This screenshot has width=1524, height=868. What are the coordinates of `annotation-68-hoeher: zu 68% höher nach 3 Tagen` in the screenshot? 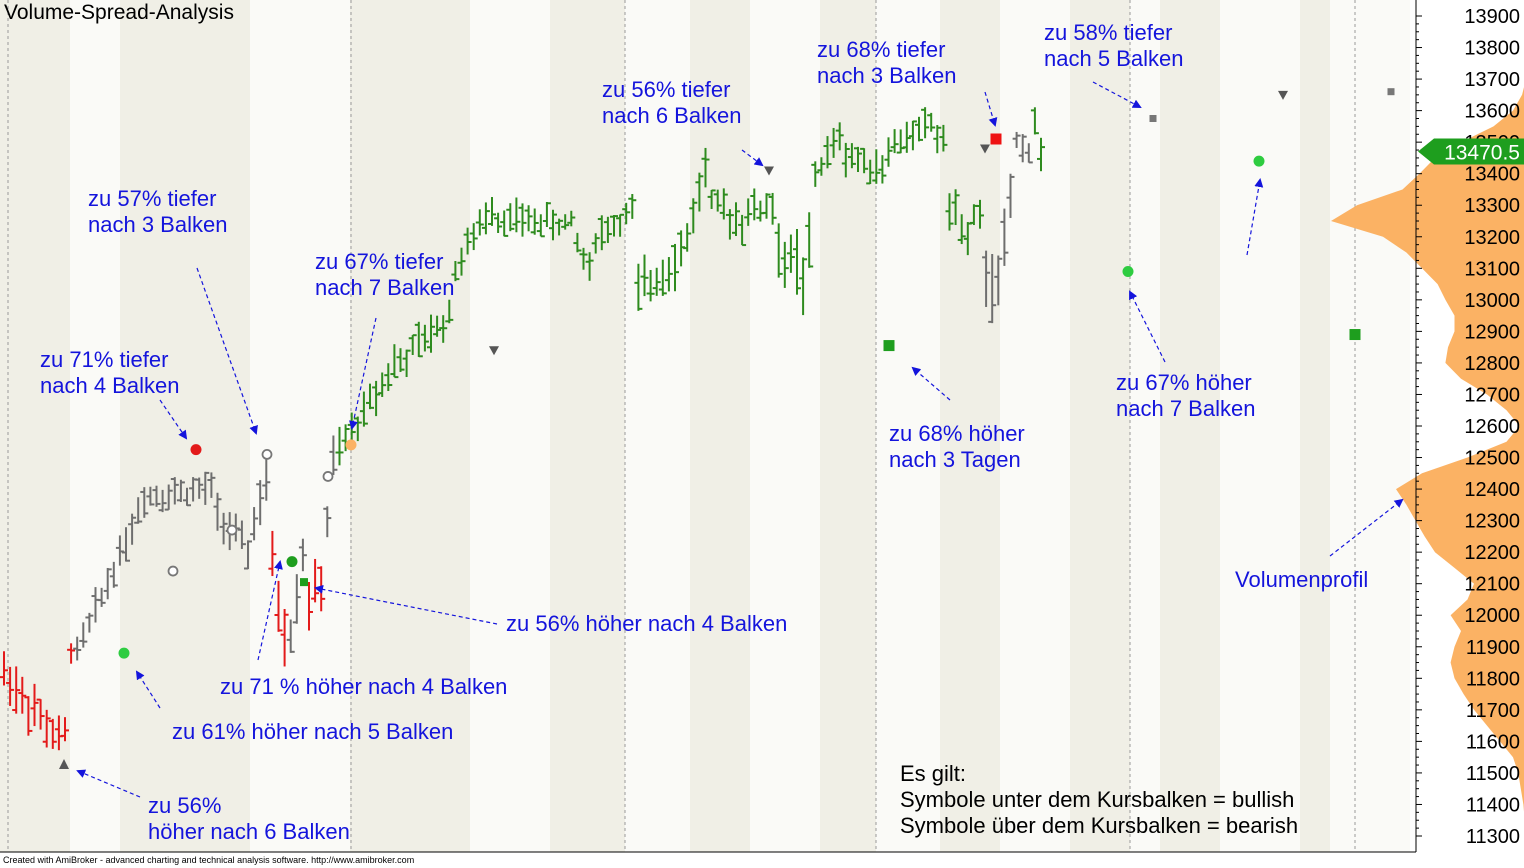 It's located at (957, 446).